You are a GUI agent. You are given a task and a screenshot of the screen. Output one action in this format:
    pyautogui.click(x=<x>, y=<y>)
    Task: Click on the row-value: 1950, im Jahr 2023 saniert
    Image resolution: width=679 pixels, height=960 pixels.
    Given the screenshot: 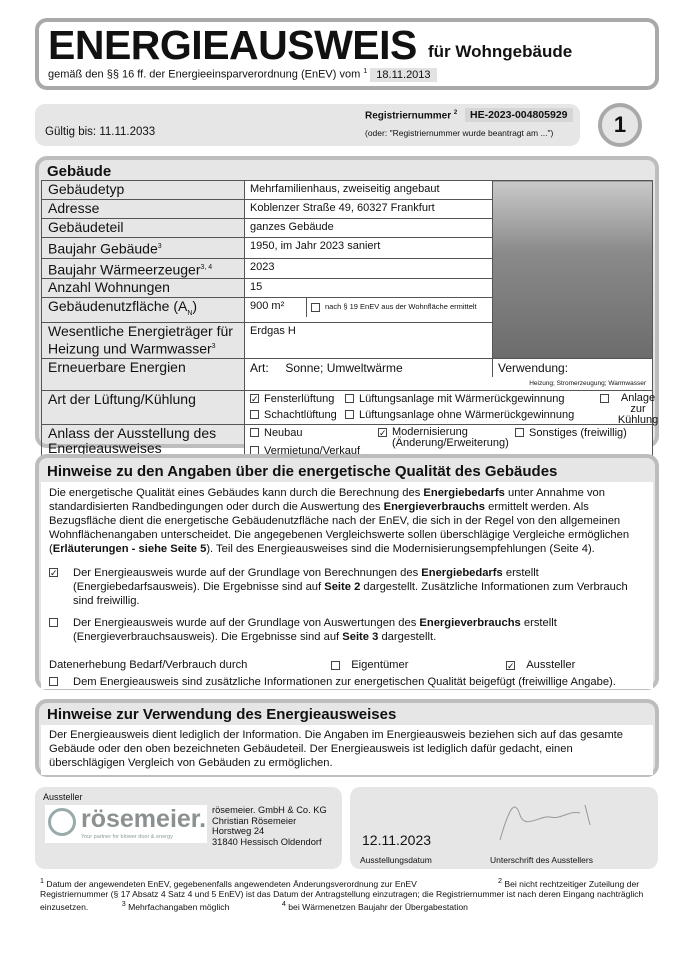 What is the action you would take?
    pyautogui.click(x=368, y=248)
    